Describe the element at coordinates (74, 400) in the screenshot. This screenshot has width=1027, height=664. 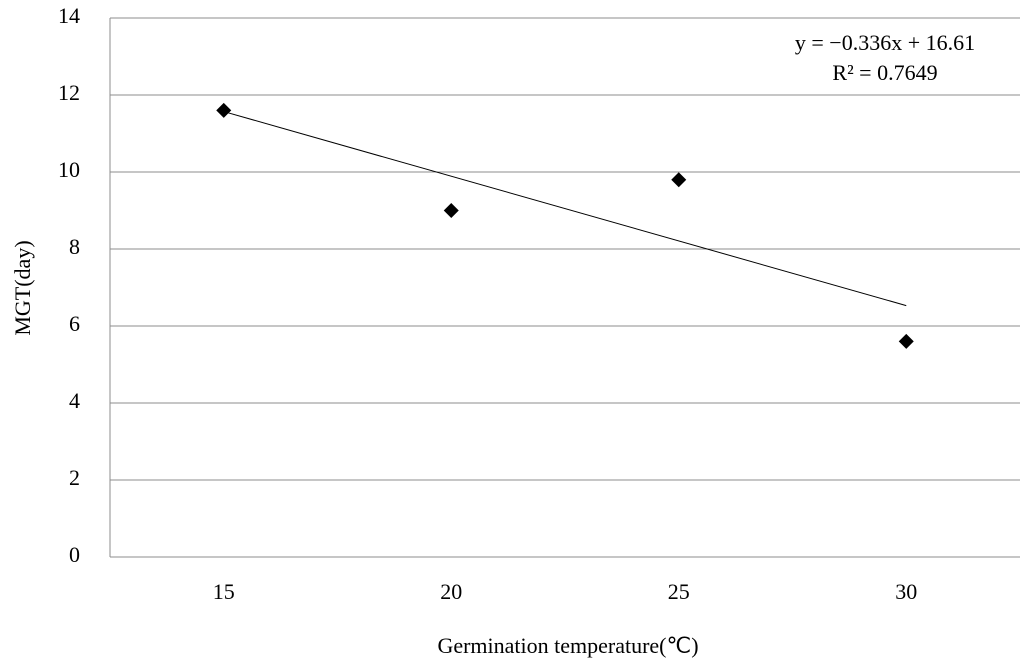
I see `y-tick-label: 4` at that location.